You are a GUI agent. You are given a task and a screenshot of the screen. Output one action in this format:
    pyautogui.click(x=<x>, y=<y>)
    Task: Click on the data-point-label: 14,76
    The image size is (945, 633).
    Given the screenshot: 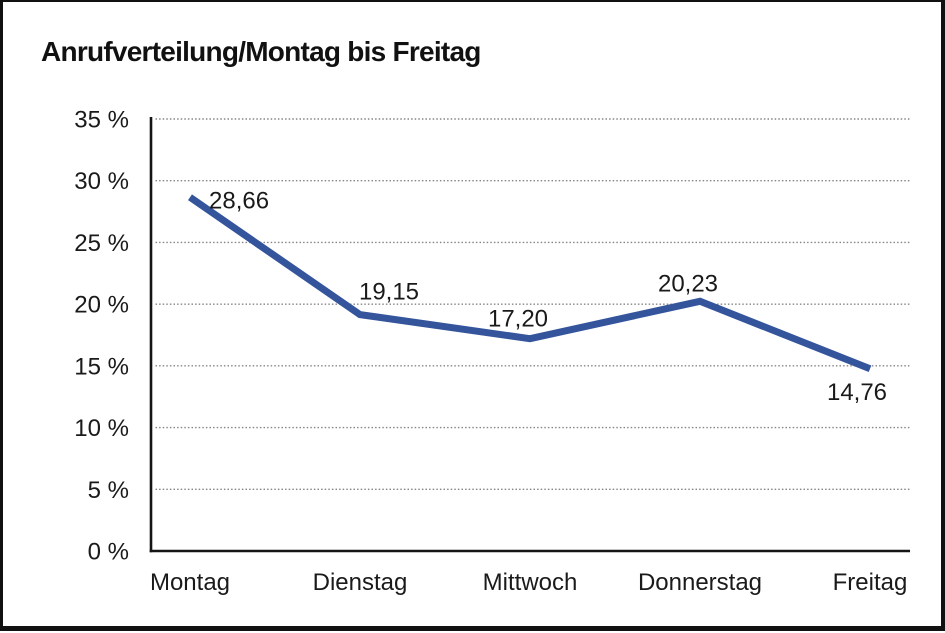 What is the action you would take?
    pyautogui.click(x=857, y=392)
    